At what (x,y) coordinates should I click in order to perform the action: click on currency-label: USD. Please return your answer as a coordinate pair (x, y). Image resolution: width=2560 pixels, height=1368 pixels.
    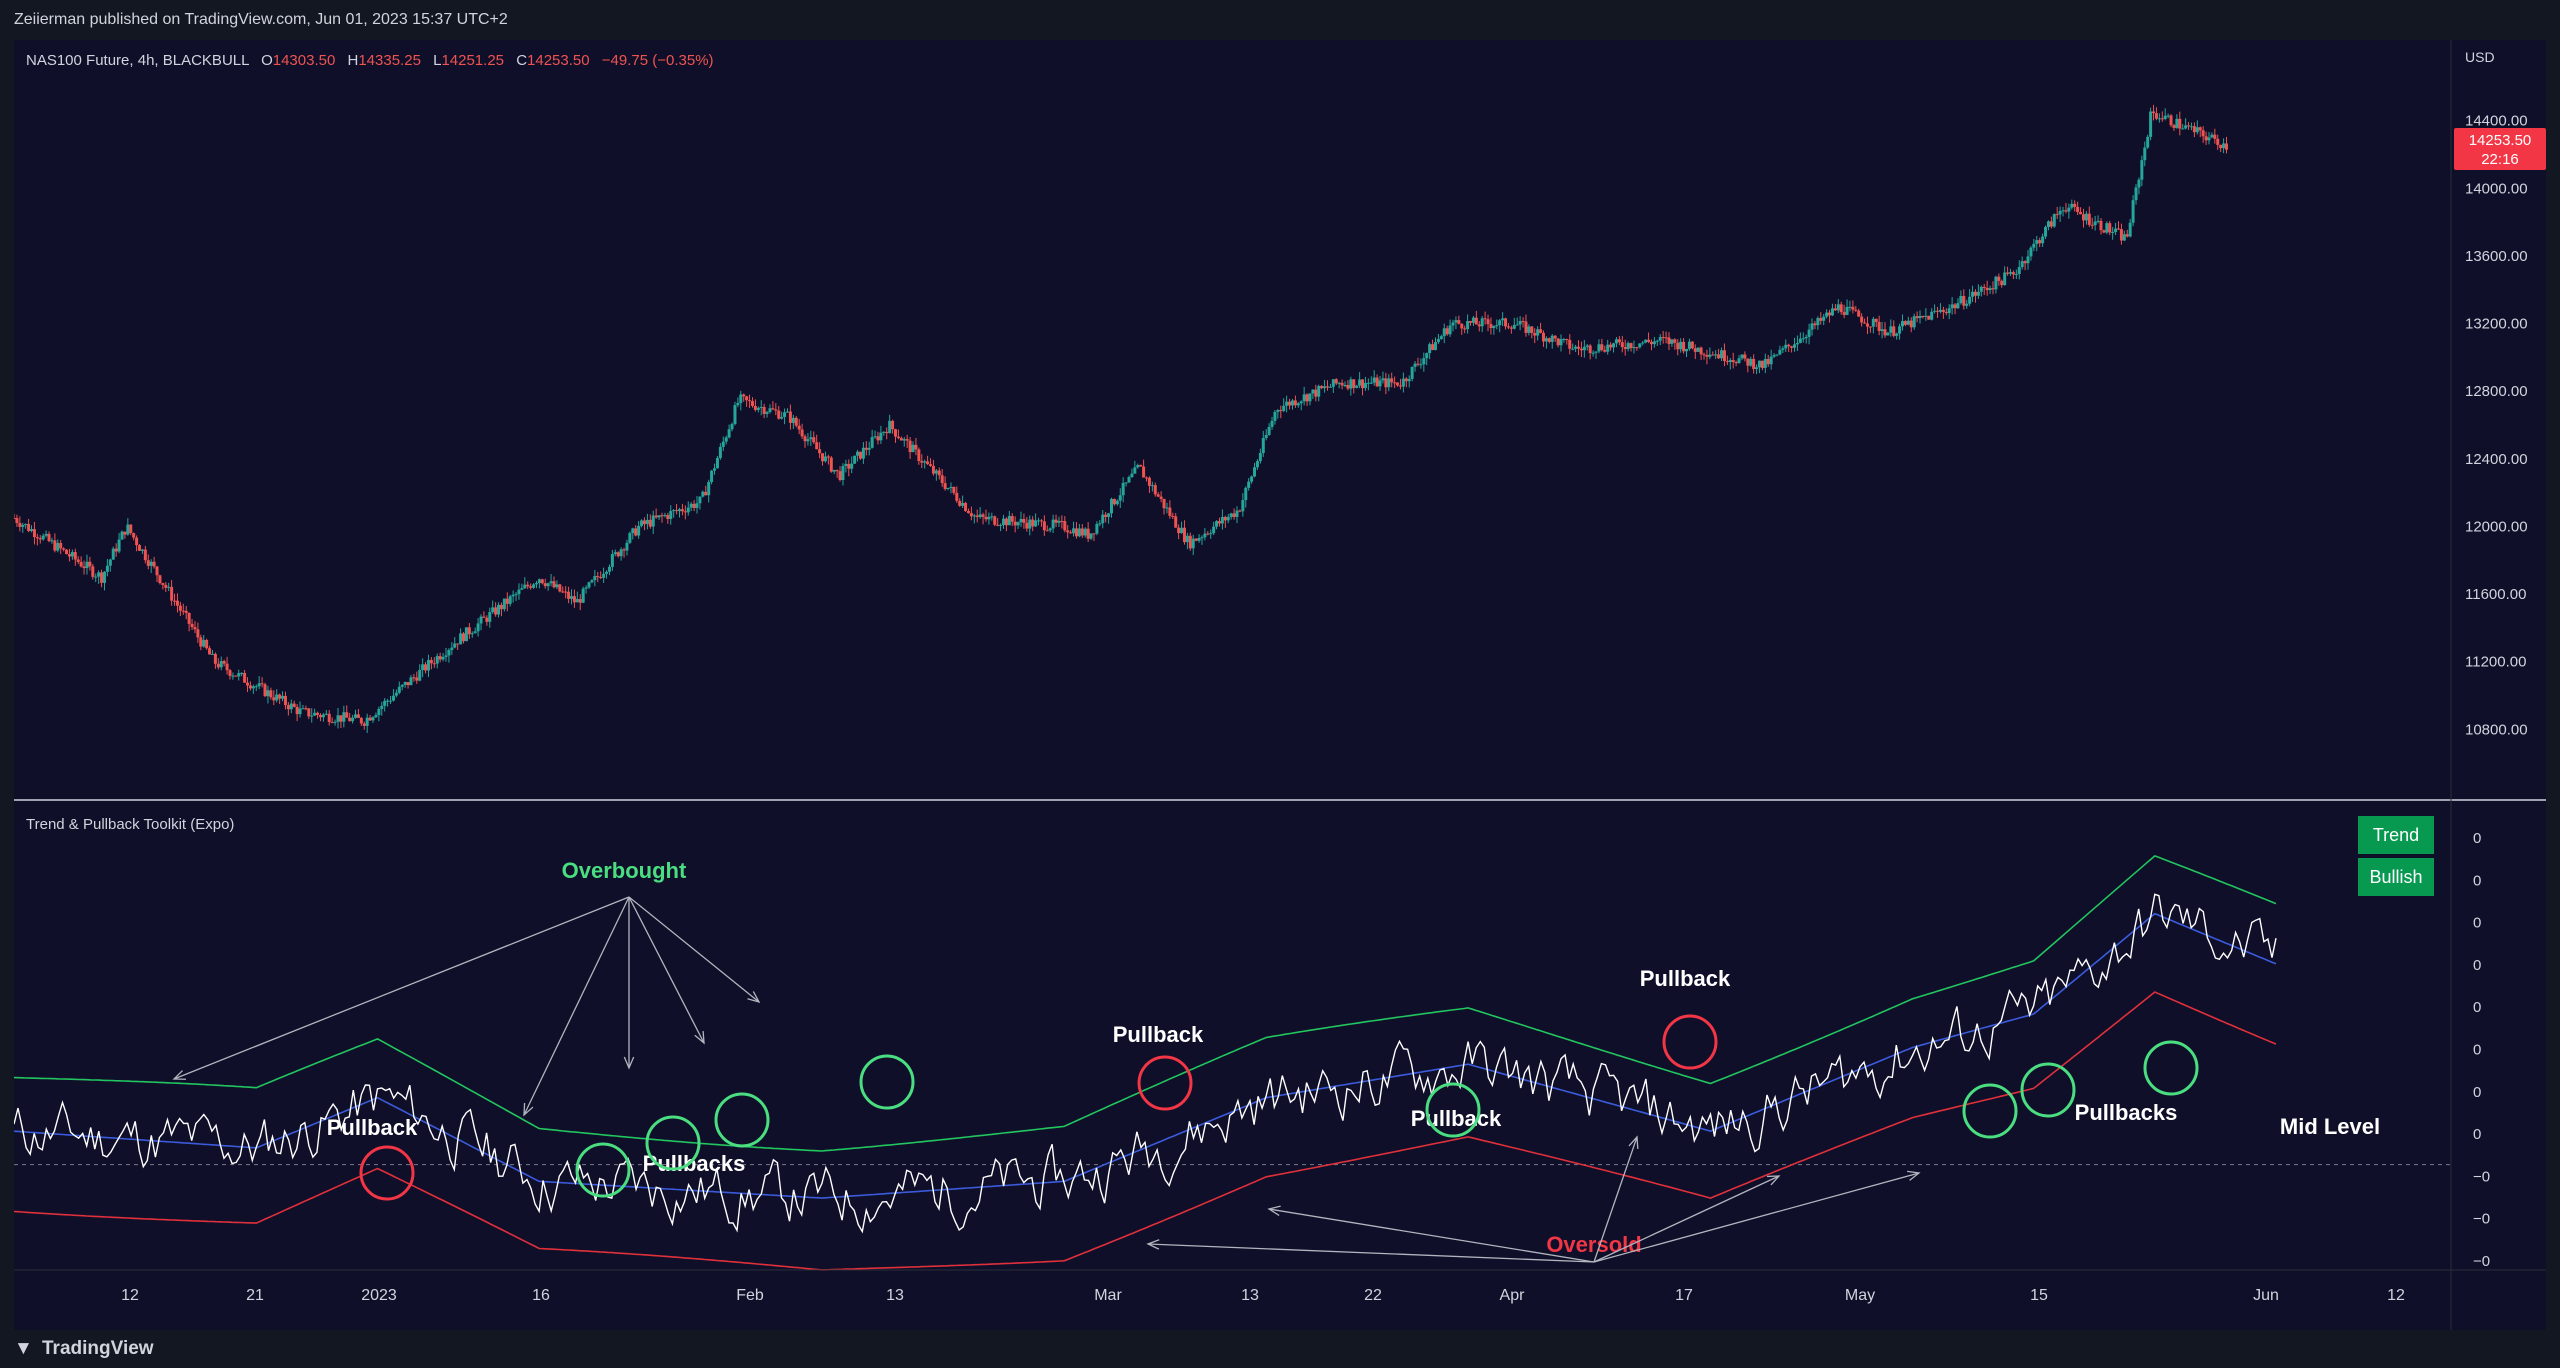
    Looking at the image, I should click on (2480, 57).